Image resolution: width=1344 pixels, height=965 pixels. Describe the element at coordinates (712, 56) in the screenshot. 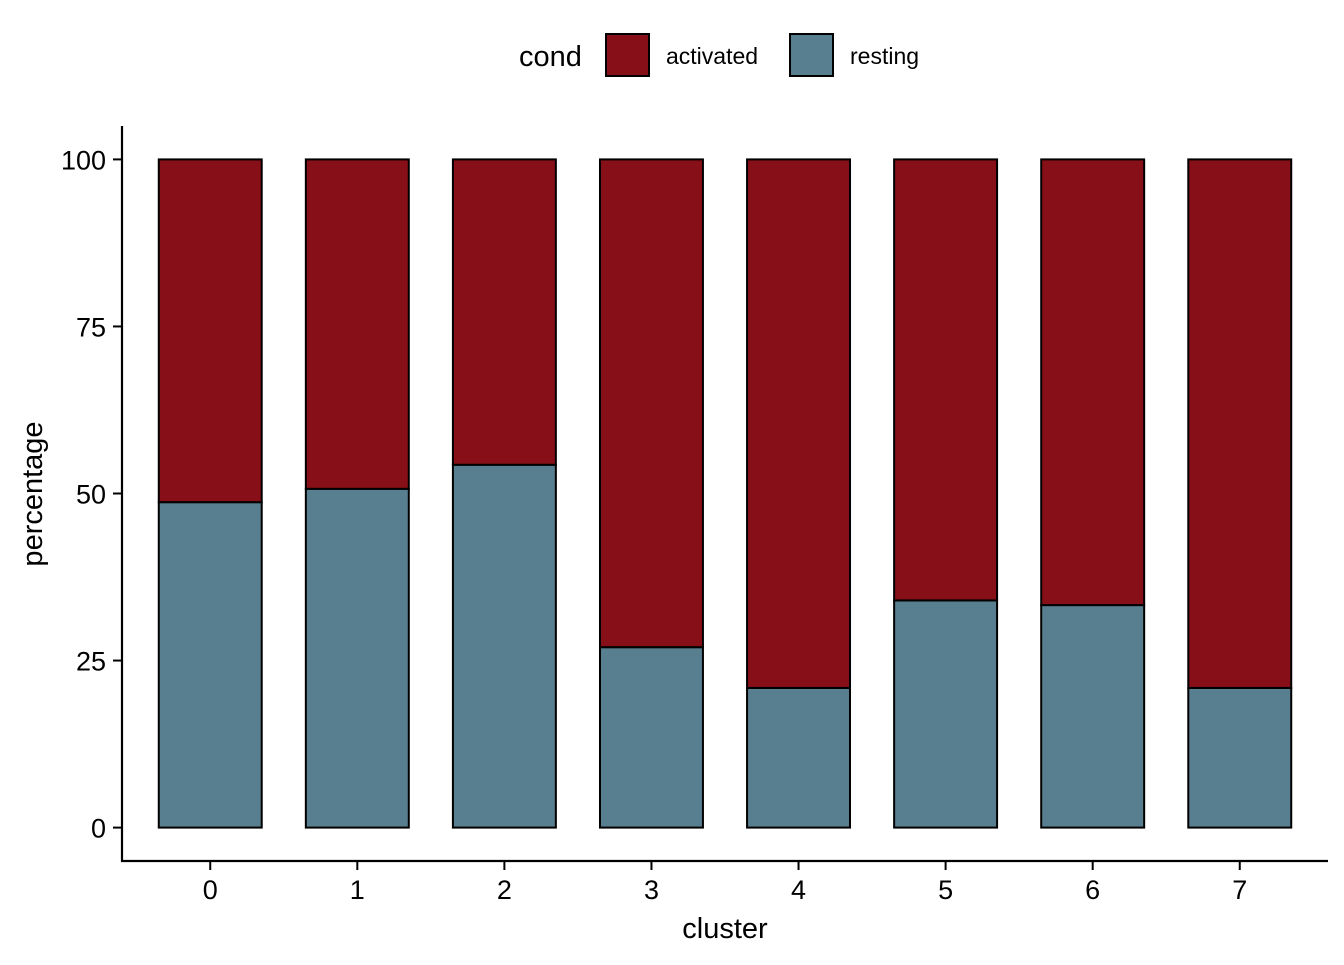

I see `legend-label-activated: activated` at that location.